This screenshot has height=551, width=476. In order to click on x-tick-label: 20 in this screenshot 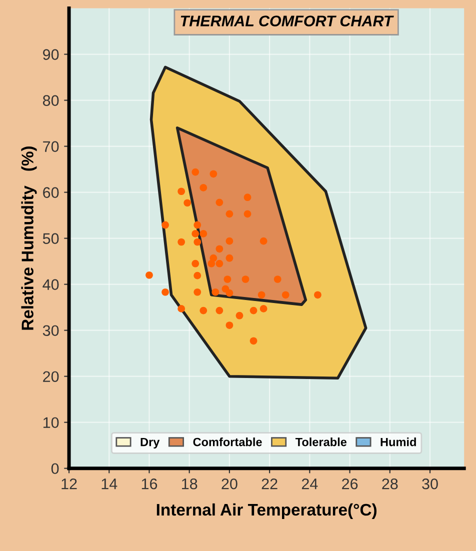, I will do `click(230, 484)`.